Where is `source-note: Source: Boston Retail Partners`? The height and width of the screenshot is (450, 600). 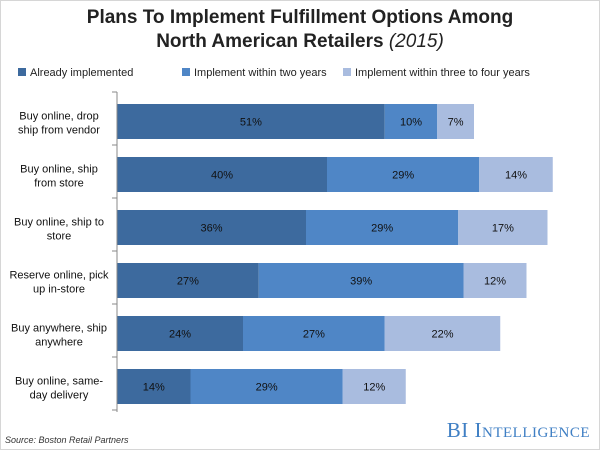
source-note: Source: Boston Retail Partners is located at coordinates (67, 440).